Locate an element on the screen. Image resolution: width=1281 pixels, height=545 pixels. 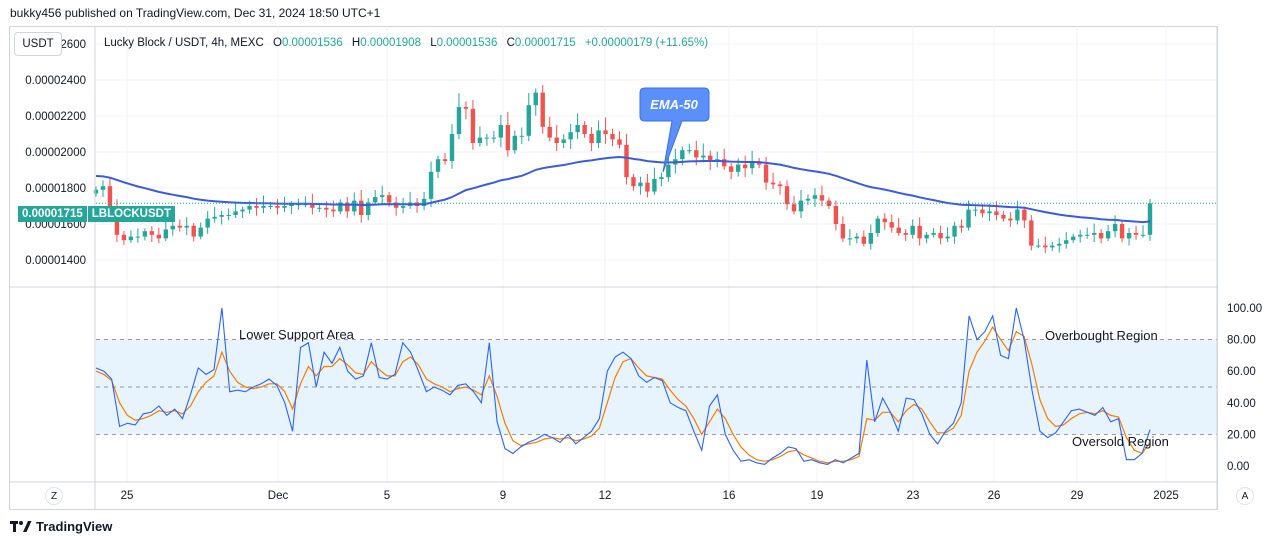
tradingview-logo: TradingView is located at coordinates (61, 526).